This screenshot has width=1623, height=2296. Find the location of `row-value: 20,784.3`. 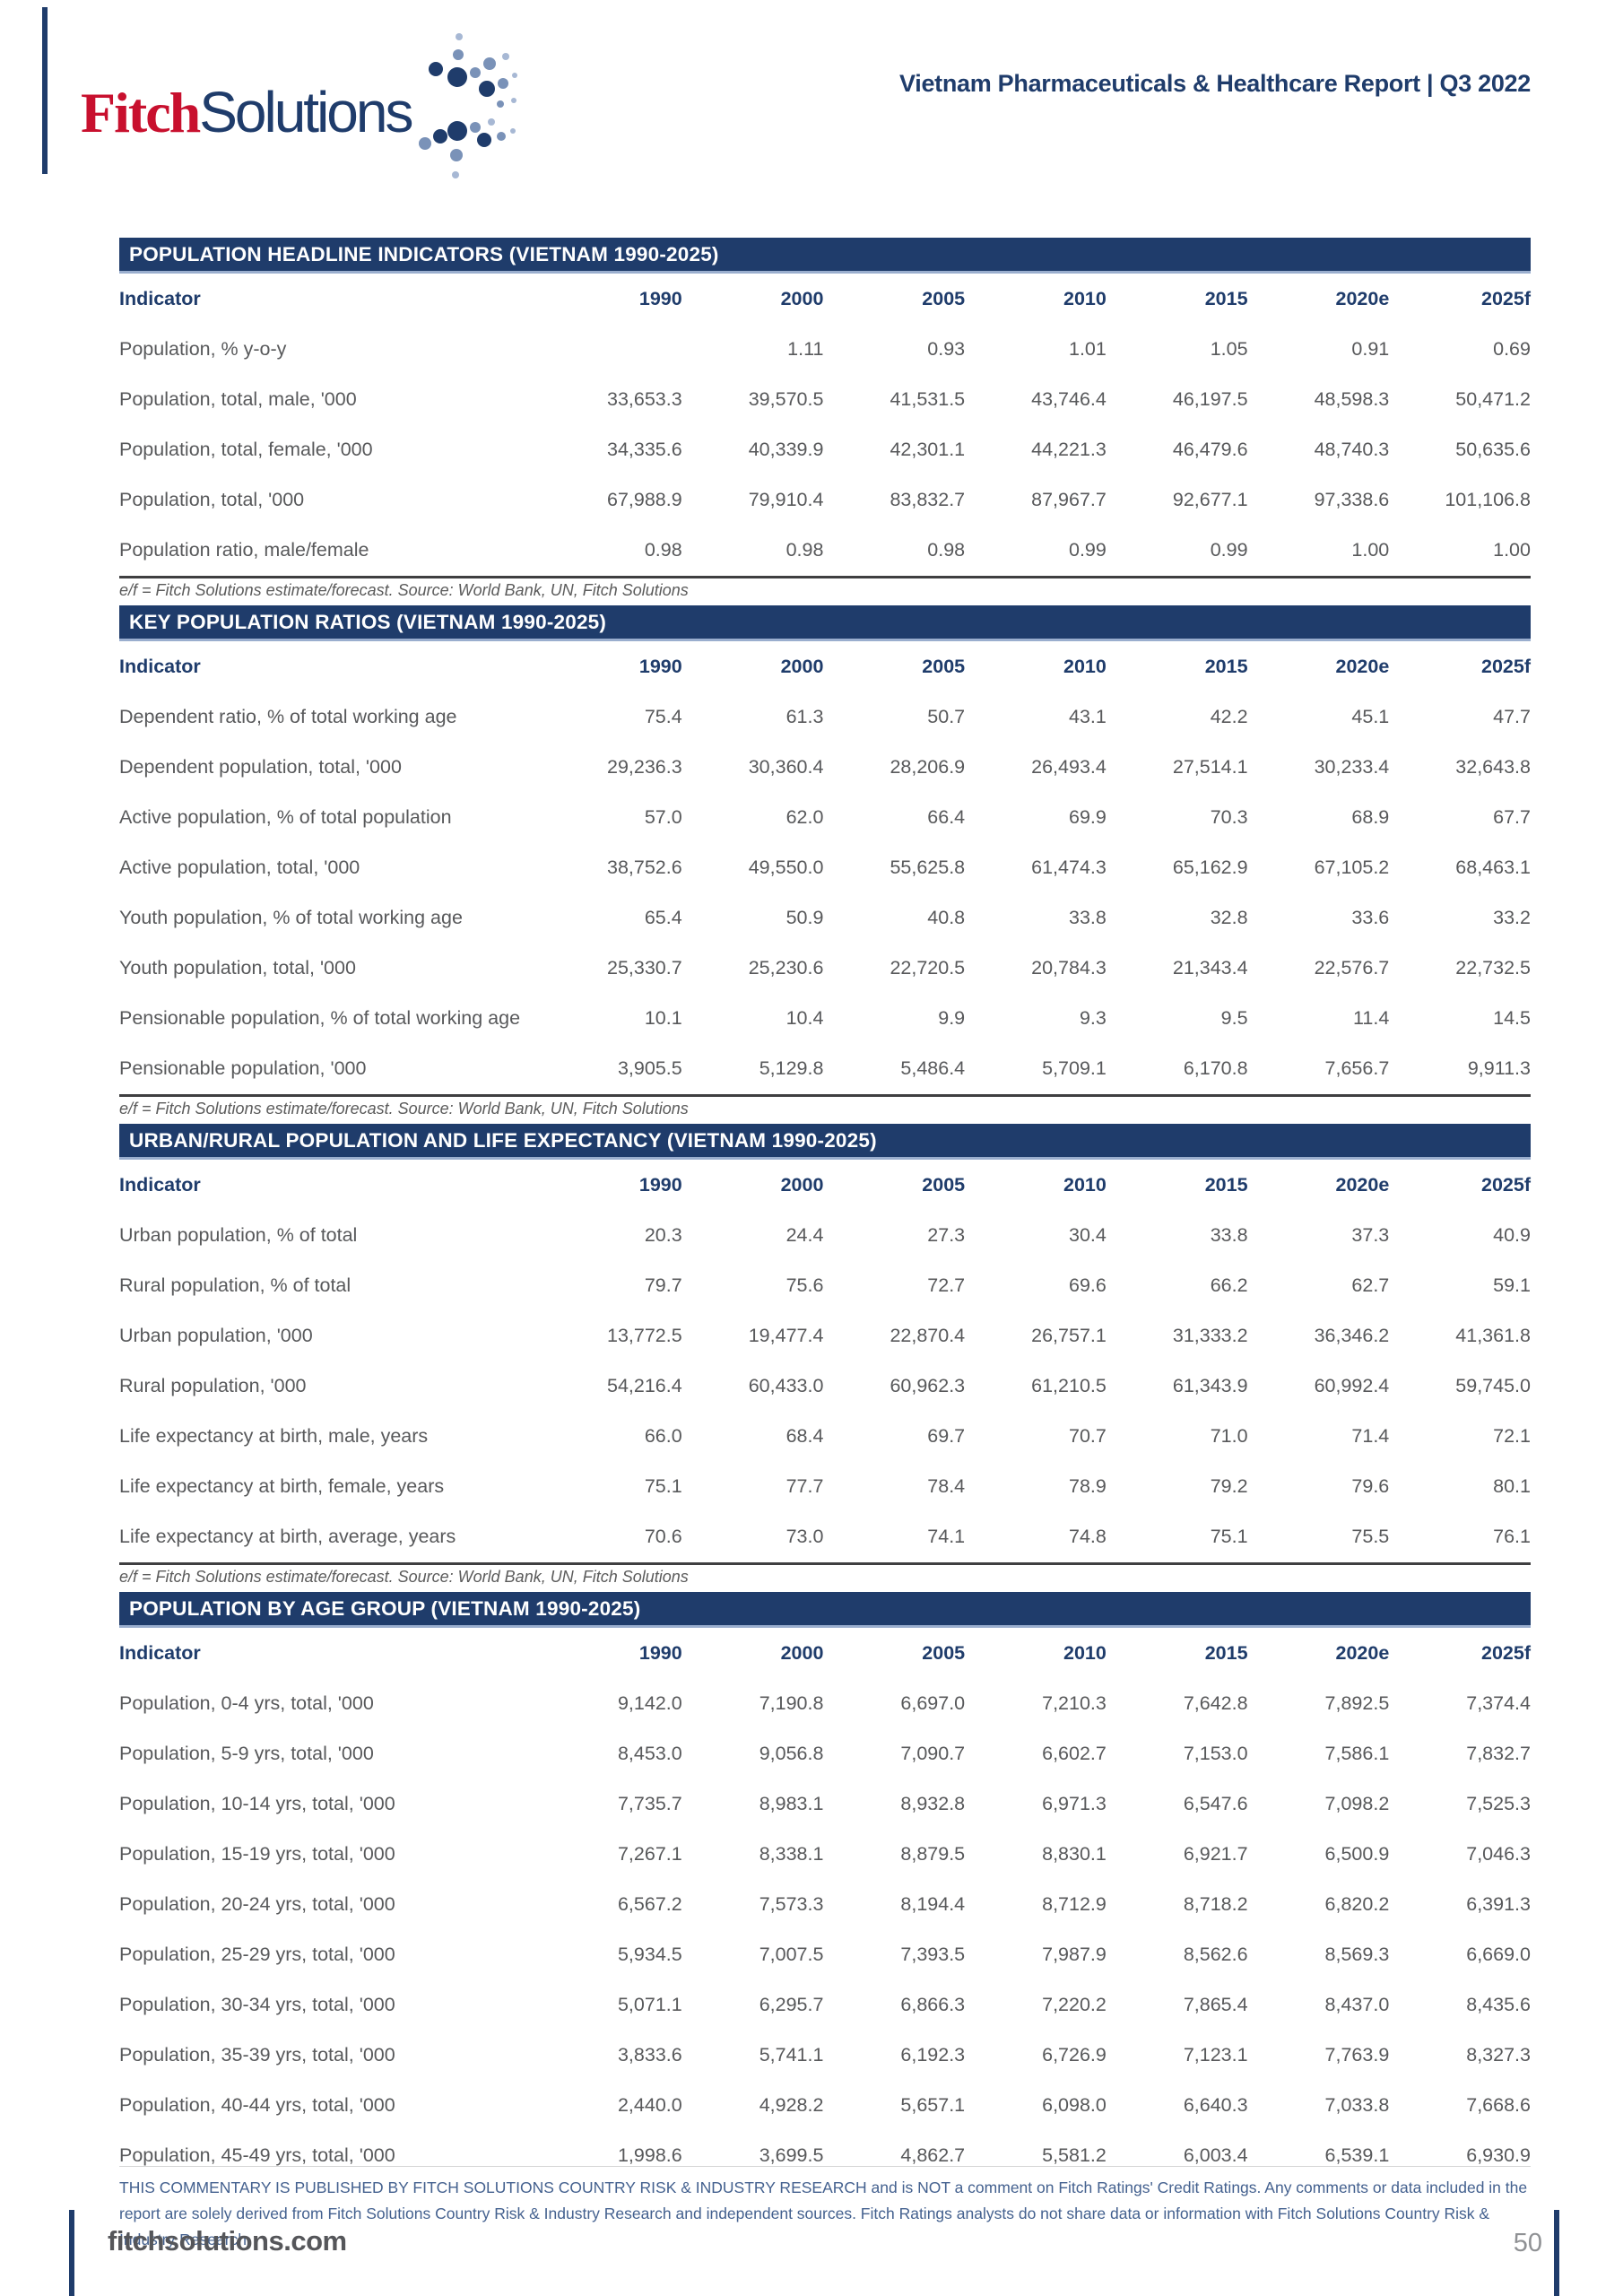

row-value: 20,784.3 is located at coordinates (1069, 967).